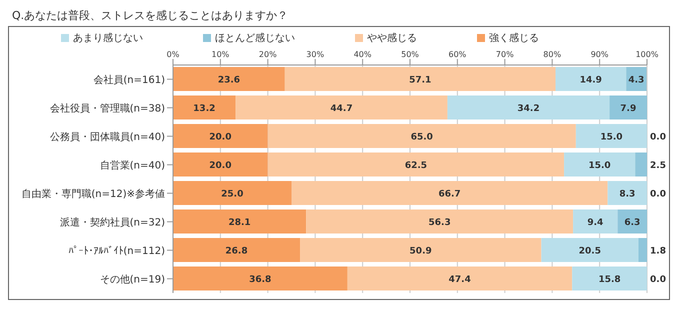  I want to click on data-label: 23.6, so click(229, 81).